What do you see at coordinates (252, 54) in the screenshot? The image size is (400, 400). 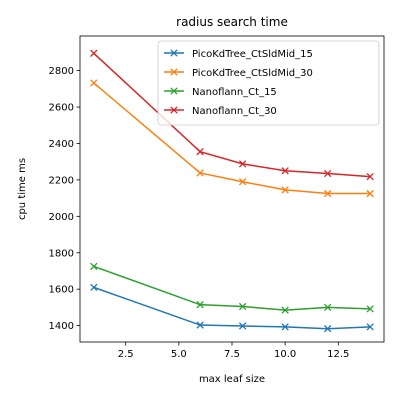 I see `legend-label: PicoKdTree_CtSldMid_15` at bounding box center [252, 54].